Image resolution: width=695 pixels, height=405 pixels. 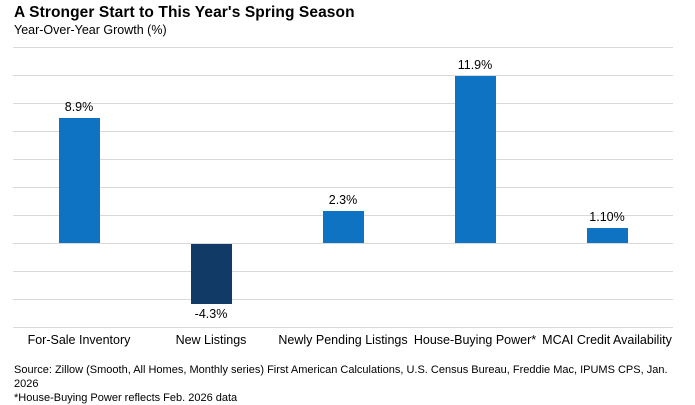 What do you see at coordinates (211, 340) in the screenshot?
I see `x-axis-label: New Listings` at bounding box center [211, 340].